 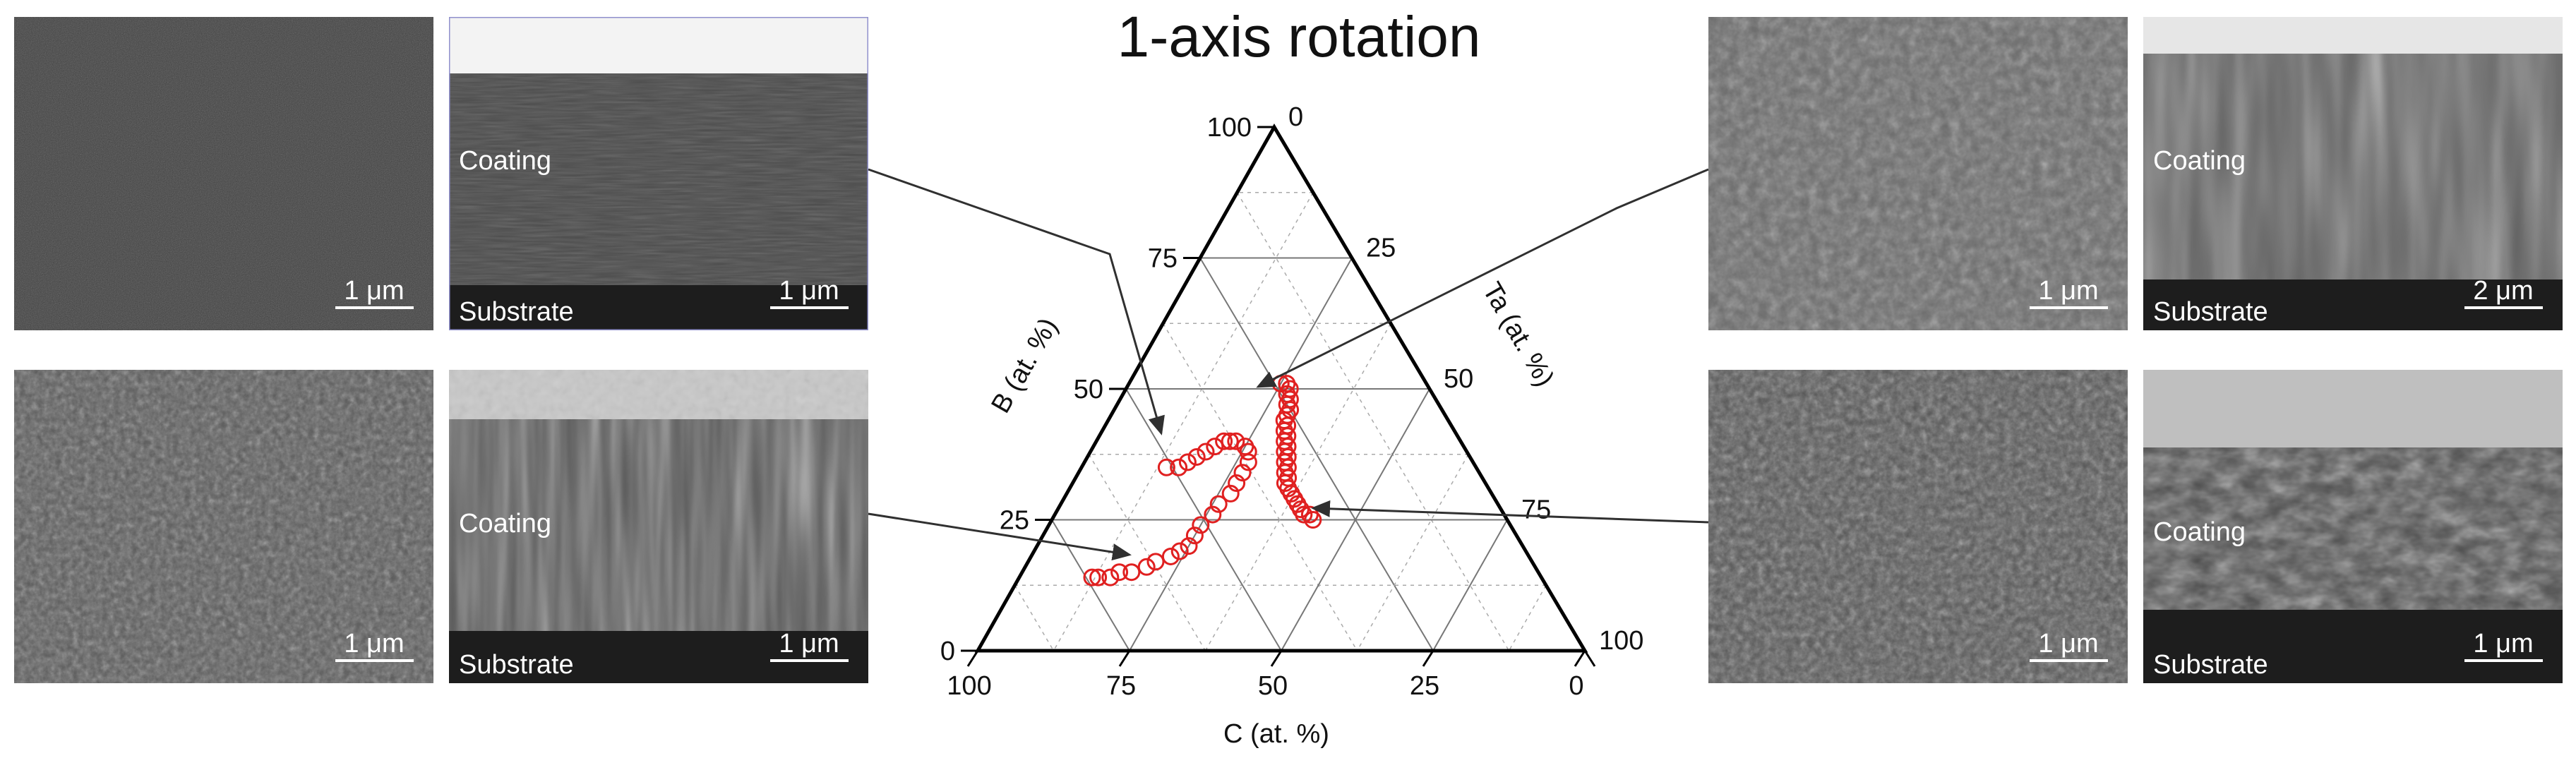 I want to click on tick-label-b: 50, so click(x=1088, y=389).